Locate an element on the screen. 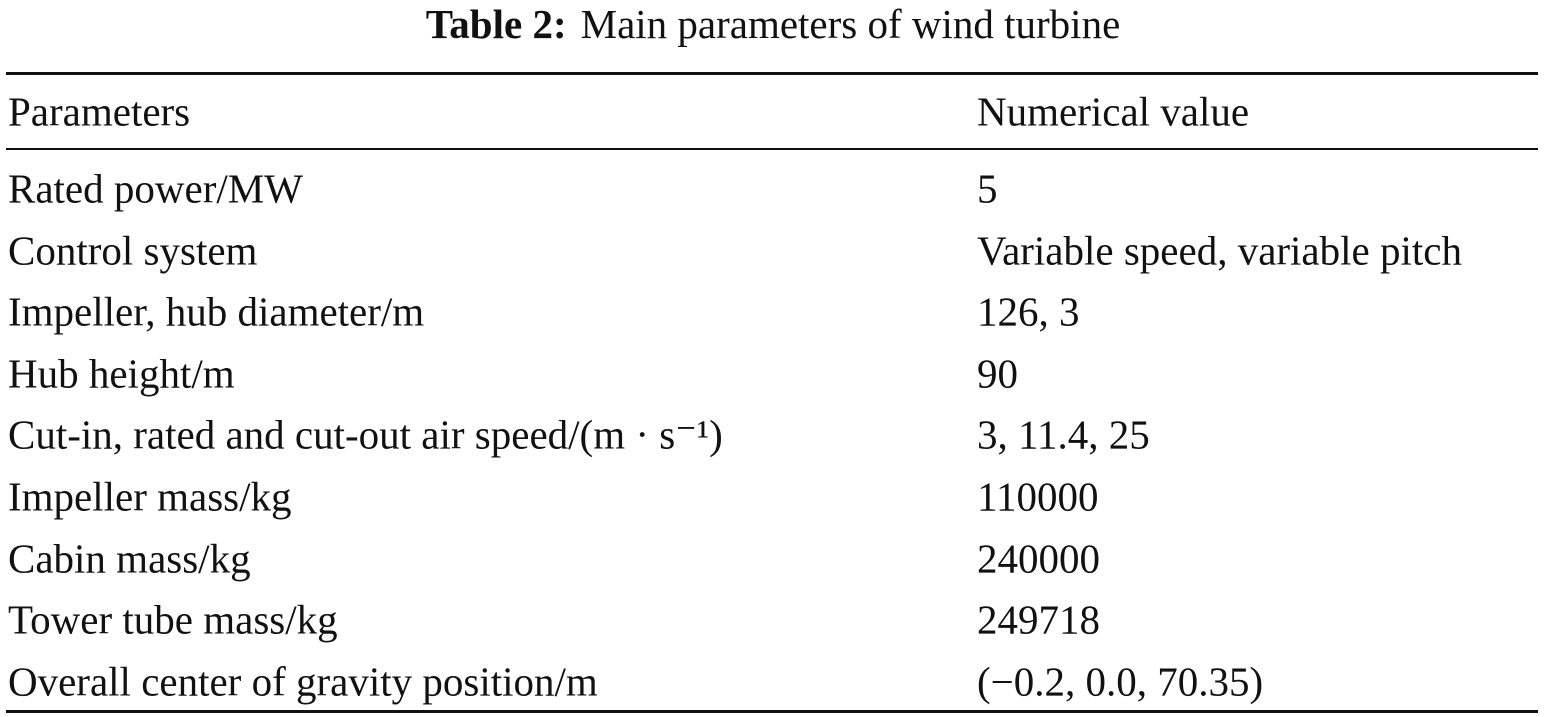 Image resolution: width=1546 pixels, height=717 pixels. bottom-rule is located at coordinates (772, 711).